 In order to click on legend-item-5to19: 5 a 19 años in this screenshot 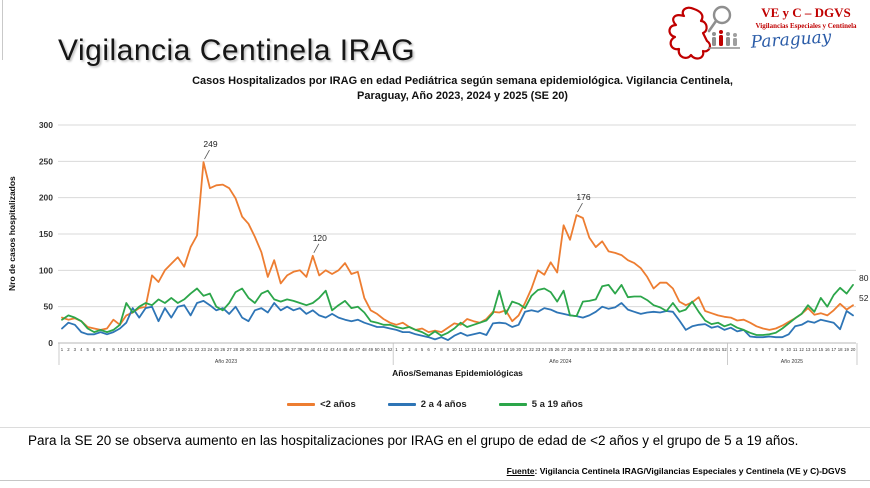, I will do `click(540, 404)`.